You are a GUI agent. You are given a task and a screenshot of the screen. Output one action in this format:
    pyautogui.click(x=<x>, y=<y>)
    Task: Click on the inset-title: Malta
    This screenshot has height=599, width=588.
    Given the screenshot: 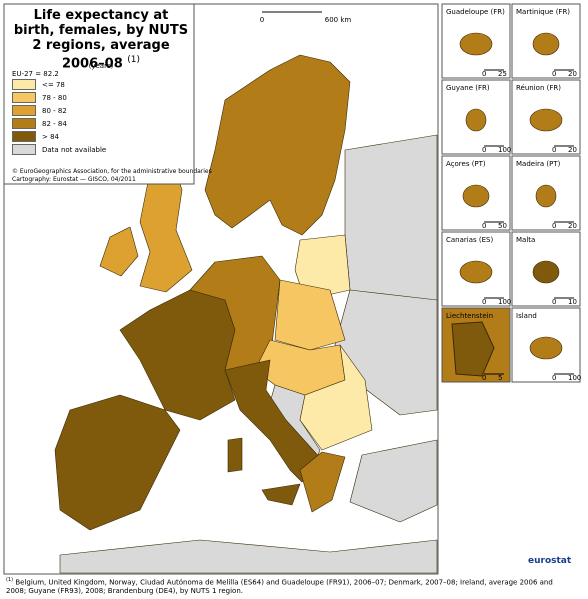 What is the action you would take?
    pyautogui.click(x=525, y=240)
    